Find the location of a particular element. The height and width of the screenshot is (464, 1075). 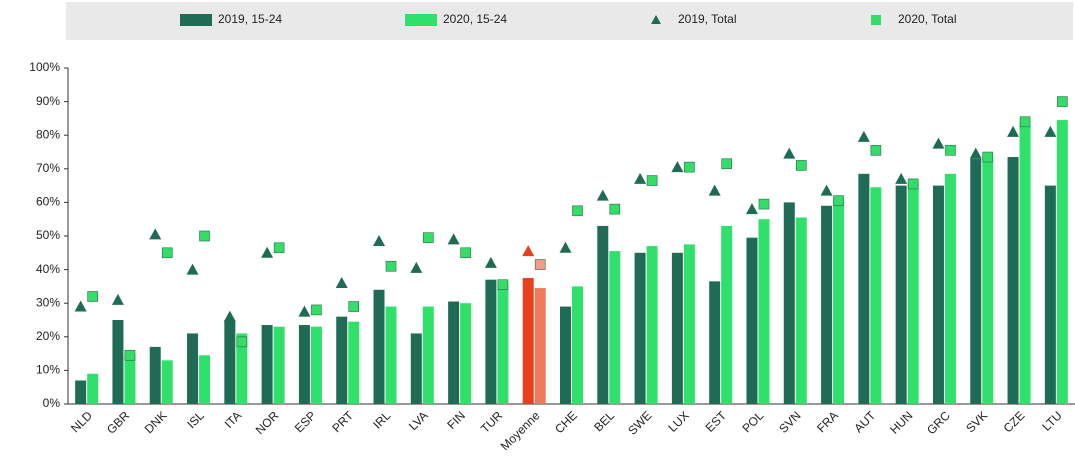

x-tick-label: SVK is located at coordinates (976, 421).